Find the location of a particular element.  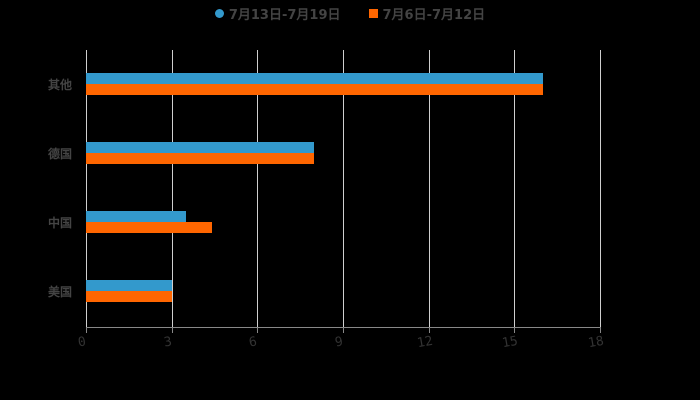

x-tick-label: 3 is located at coordinates (168, 342).